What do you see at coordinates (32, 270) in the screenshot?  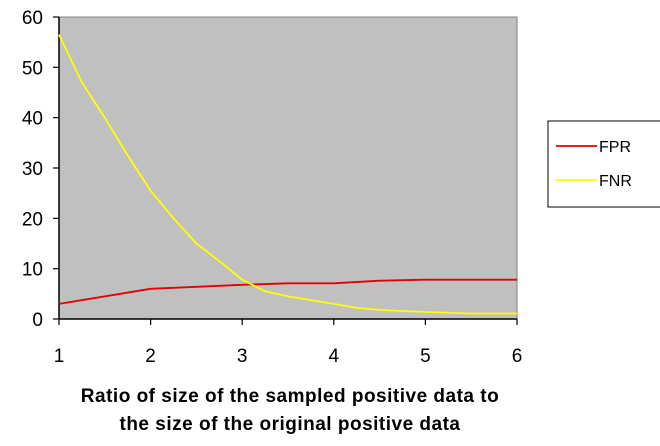 I see `y-tick-label: 10` at bounding box center [32, 270].